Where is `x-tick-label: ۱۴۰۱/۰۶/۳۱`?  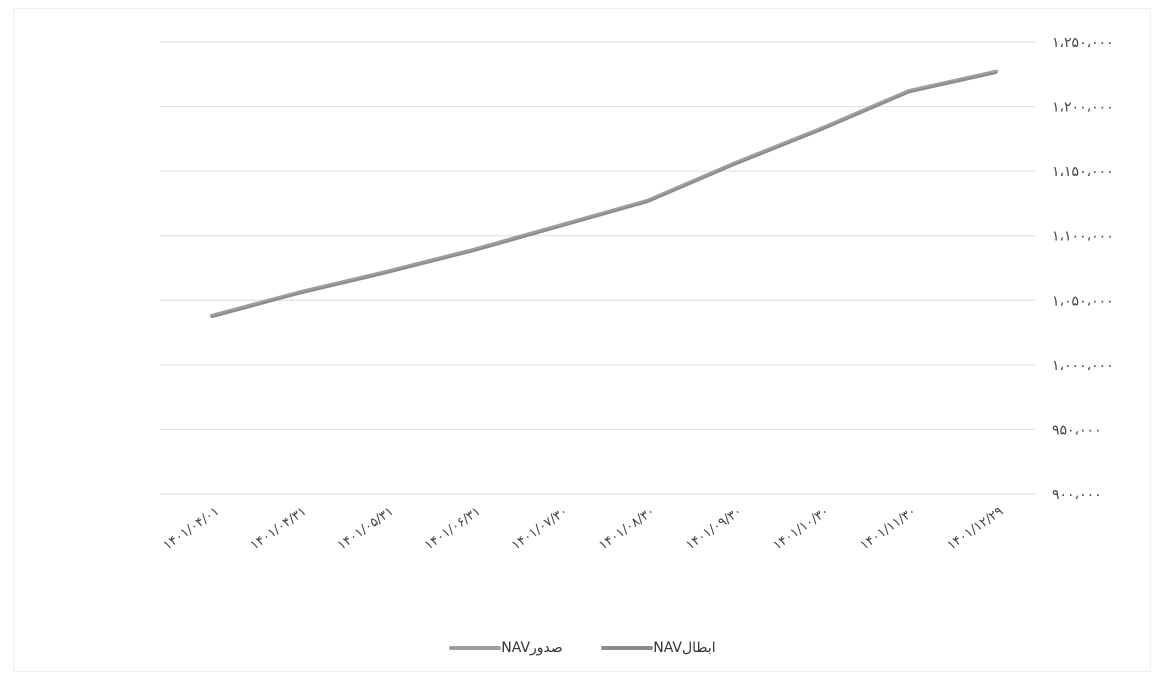 x-tick-label: ۱۴۰۱/۰۶/۳۱ is located at coordinates (453, 528).